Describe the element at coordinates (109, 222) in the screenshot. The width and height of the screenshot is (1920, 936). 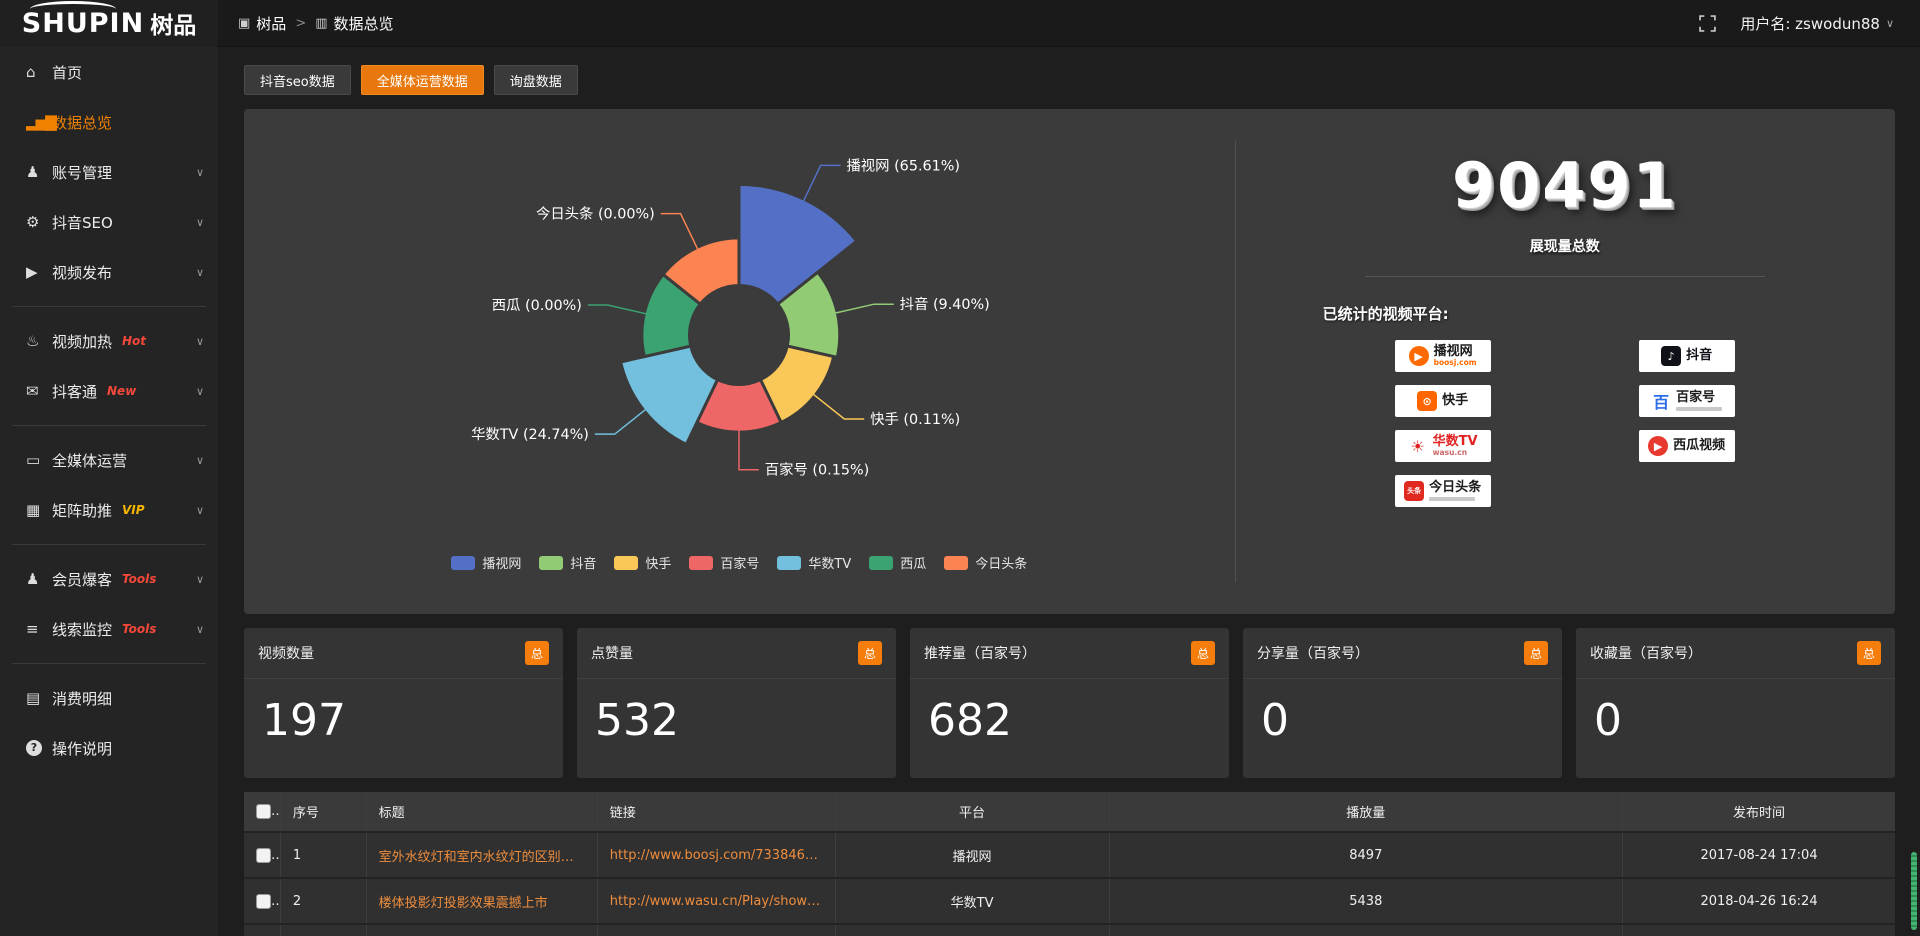
I see `sidebar-item-gear: ⚙ 抖音SEO ∨` at that location.